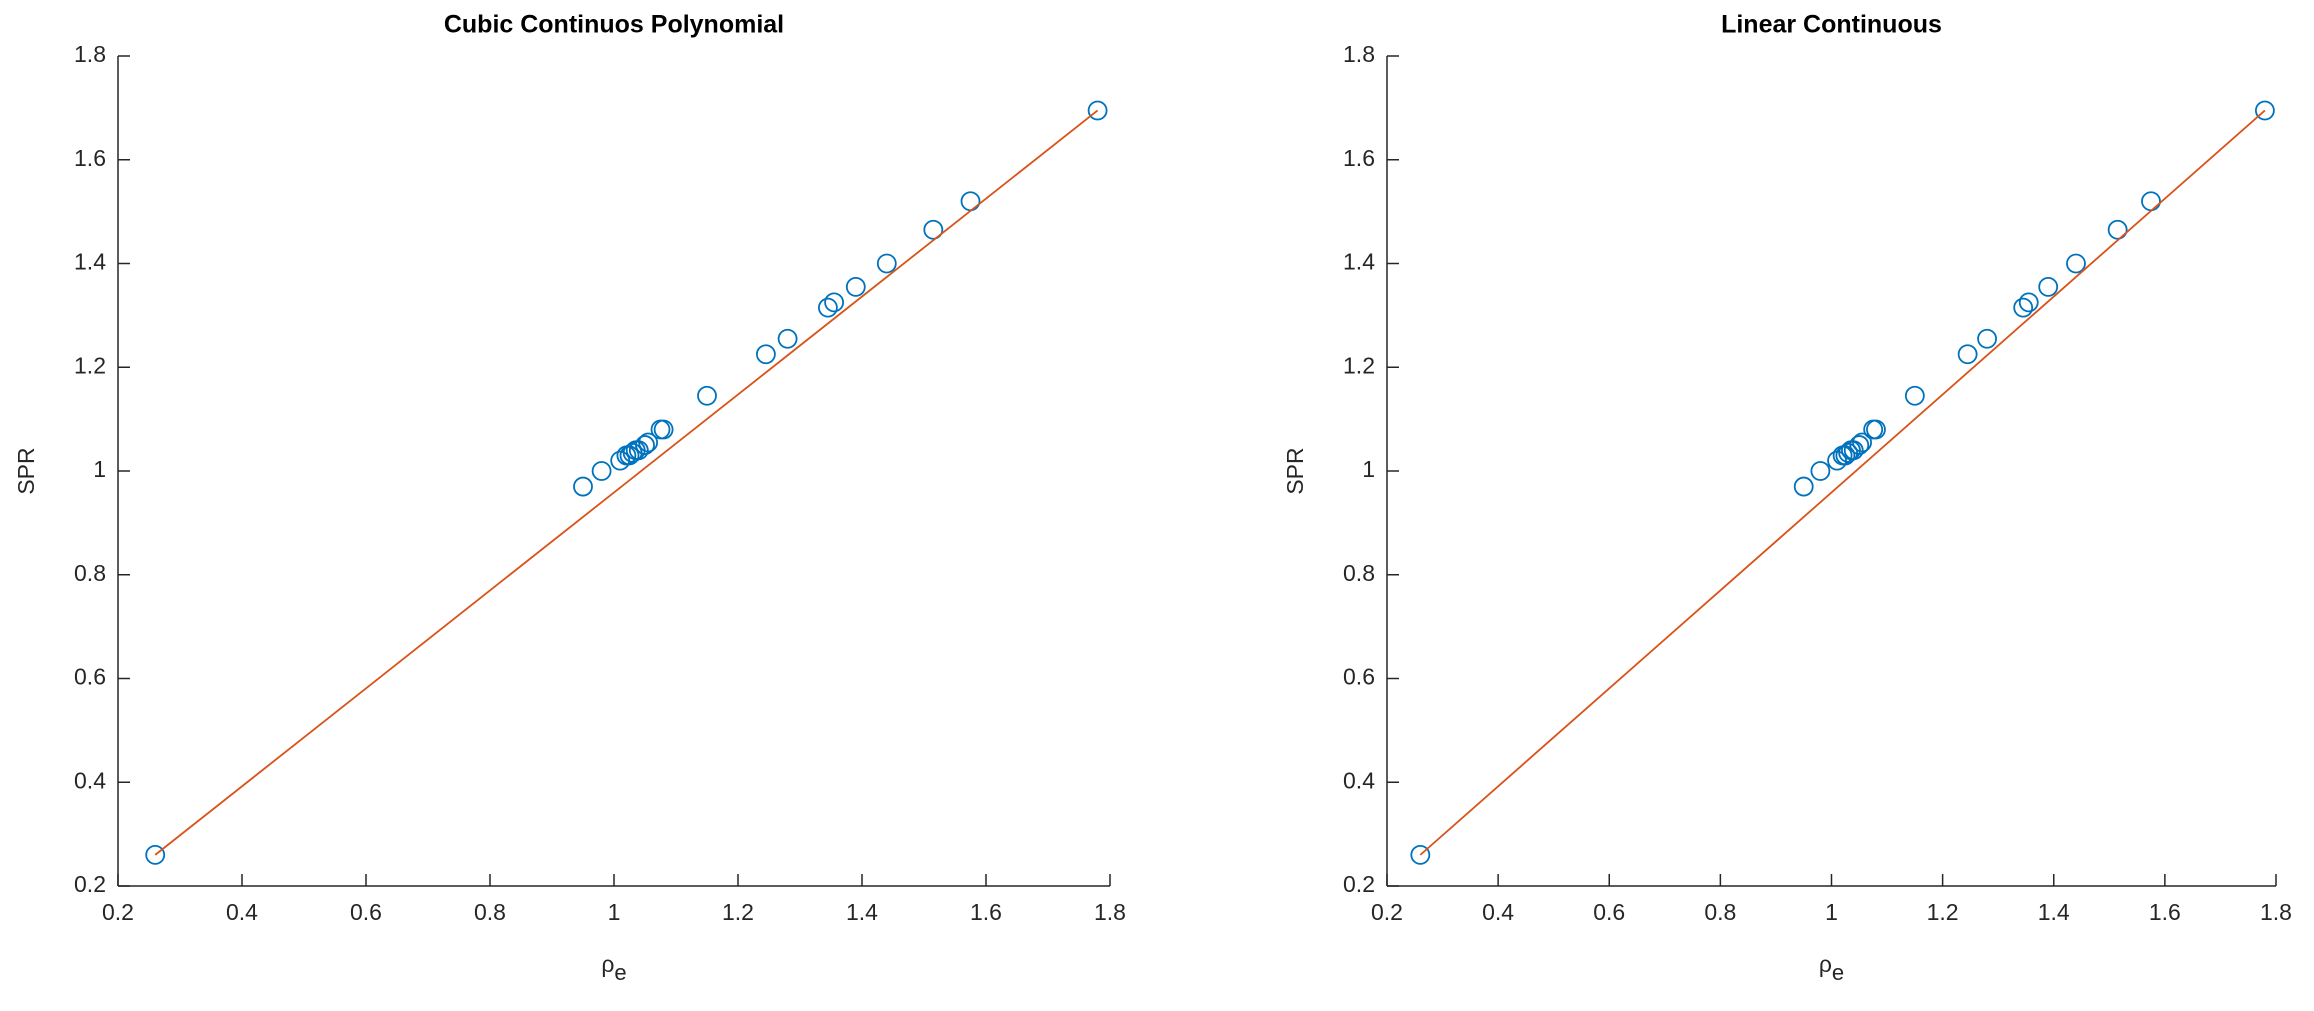  Describe the element at coordinates (614, 25) in the screenshot. I see `chart-title: Cubic Continuos Polynomial` at that location.